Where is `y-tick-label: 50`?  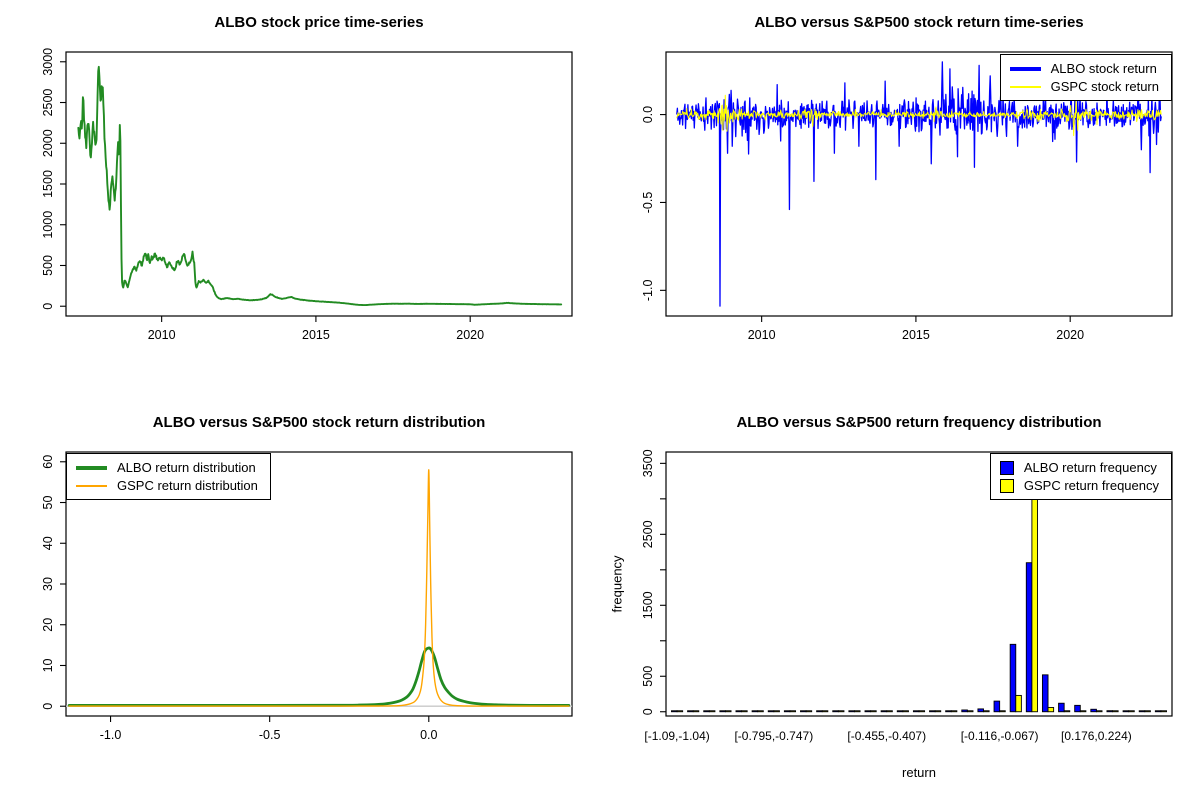 y-tick-label: 50 is located at coordinates (48, 503).